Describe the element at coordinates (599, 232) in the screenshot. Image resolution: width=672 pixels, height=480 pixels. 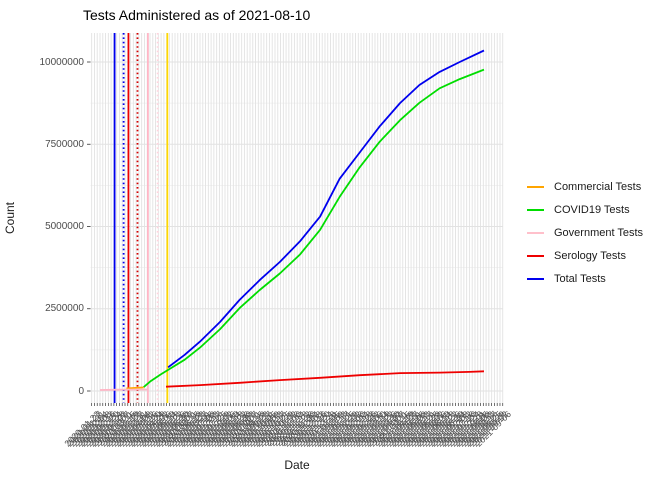
I see `legend-label: Government Tests` at that location.